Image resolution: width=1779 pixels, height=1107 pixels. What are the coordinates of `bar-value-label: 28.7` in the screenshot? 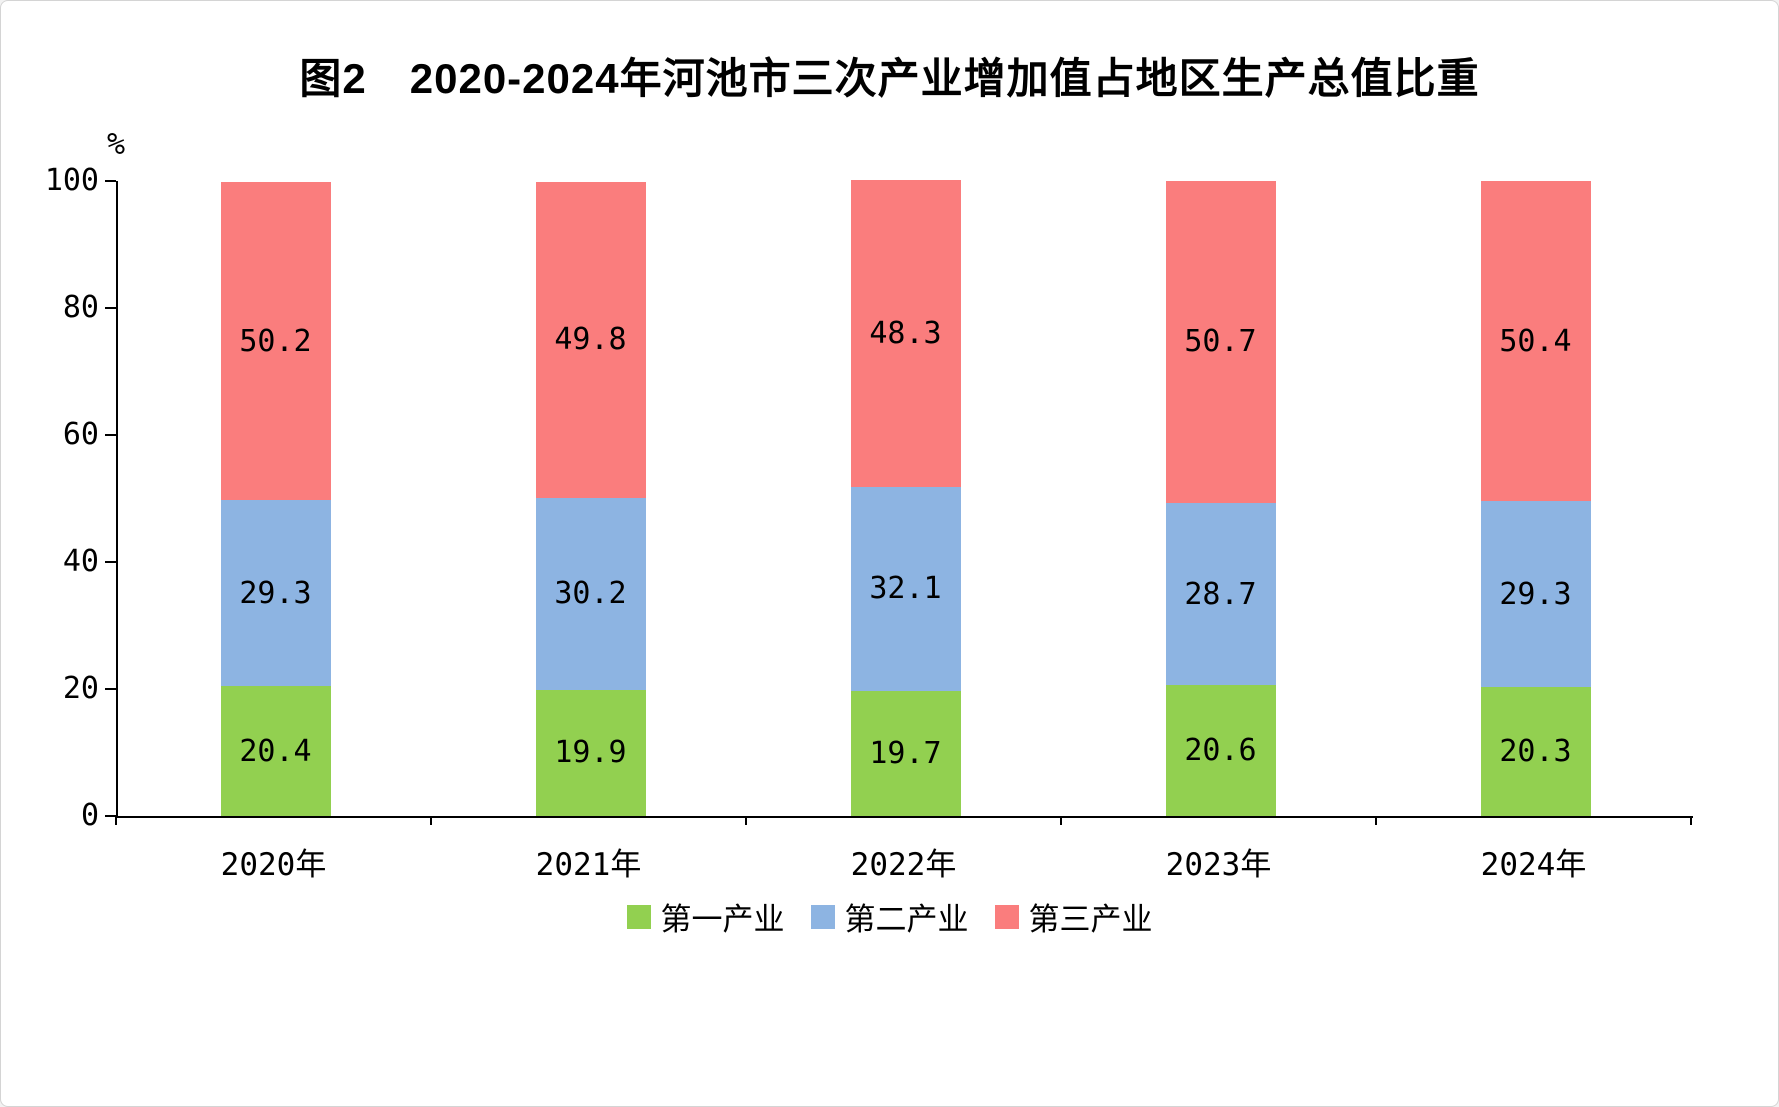 It's located at (1220, 594).